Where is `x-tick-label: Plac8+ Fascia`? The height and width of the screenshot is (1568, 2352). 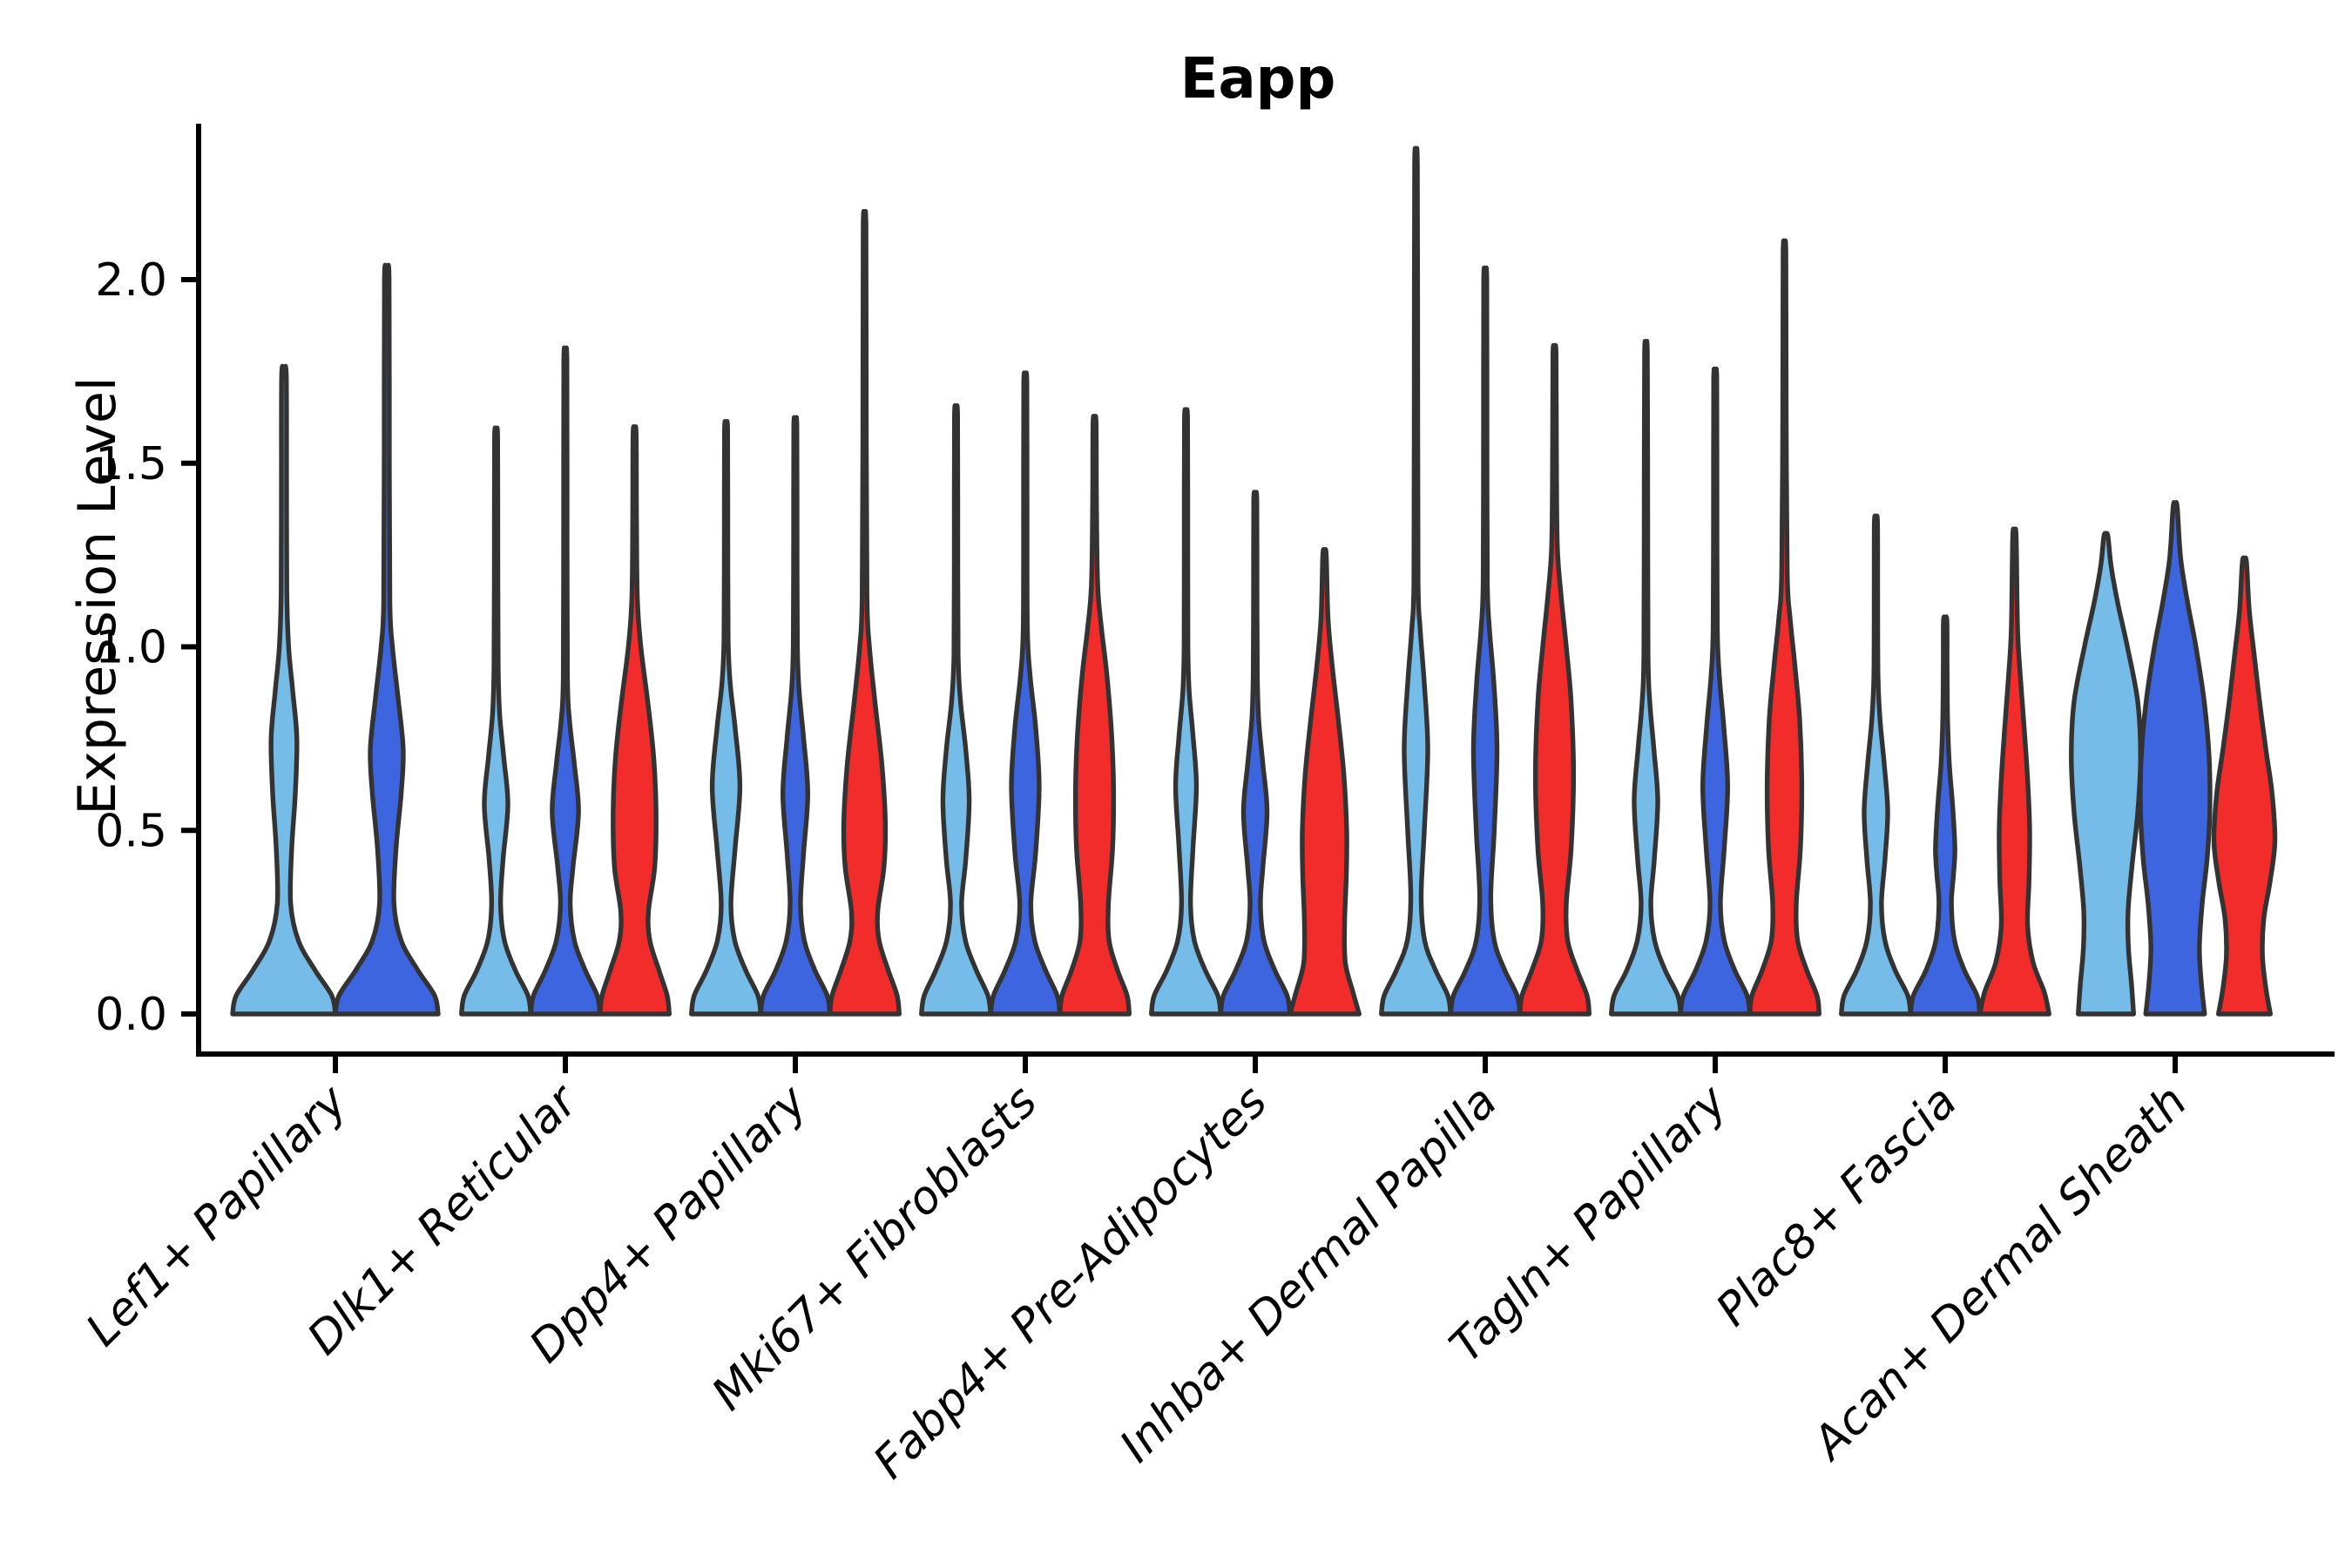 x-tick-label: Plac8+ Fascia is located at coordinates (1837, 1206).